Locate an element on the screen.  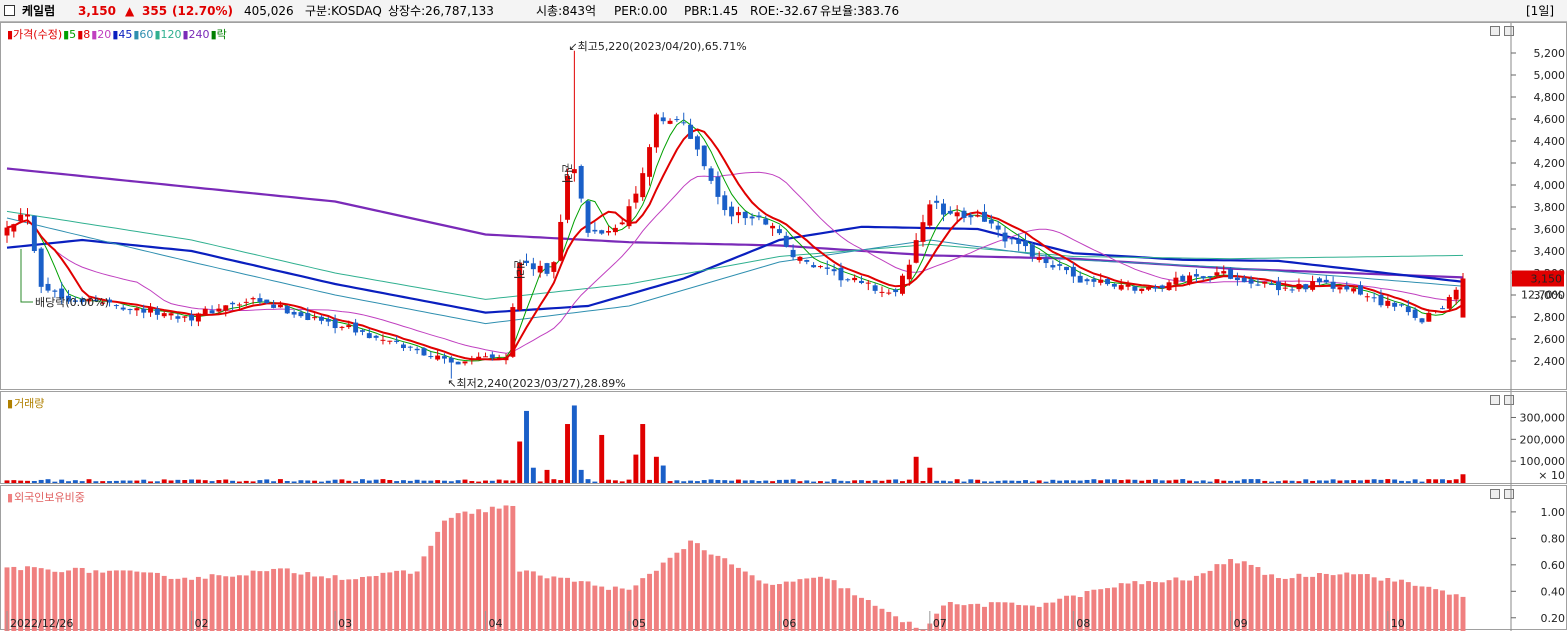
volume-pane: ▮거래량 100,000 200,000 300,000 × 10 is located at coordinates (783, 438).